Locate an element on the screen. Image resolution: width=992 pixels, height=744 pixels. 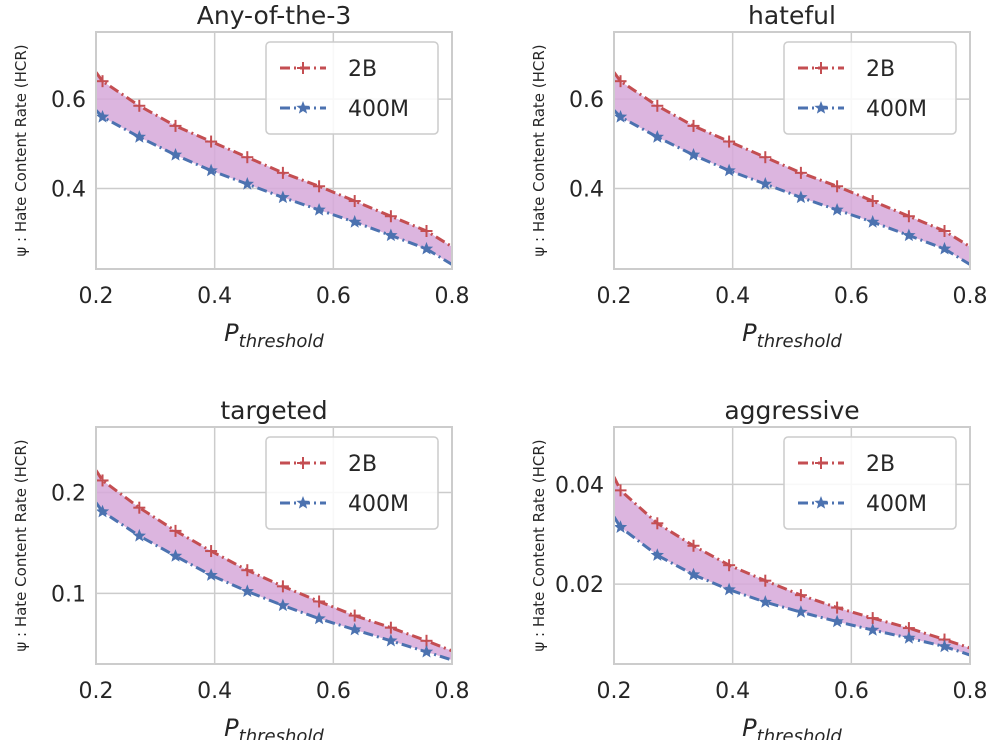
panel3-legend-label-2B: 2B is located at coordinates (880, 464).